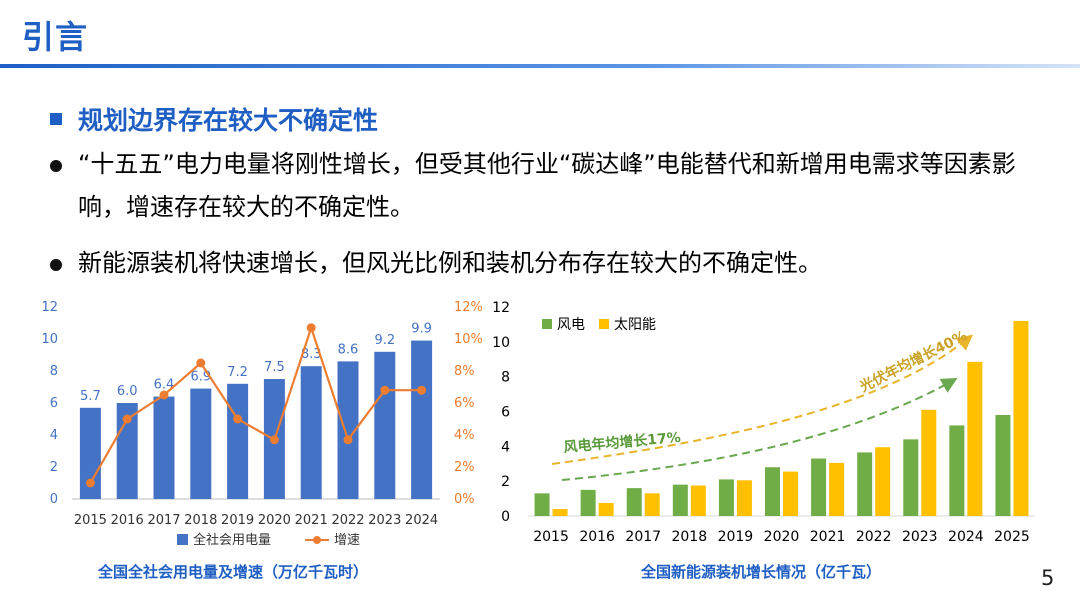 This screenshot has height=608, width=1080. Describe the element at coordinates (464, 435) in the screenshot. I see `y2-tick-label: 4%` at that location.